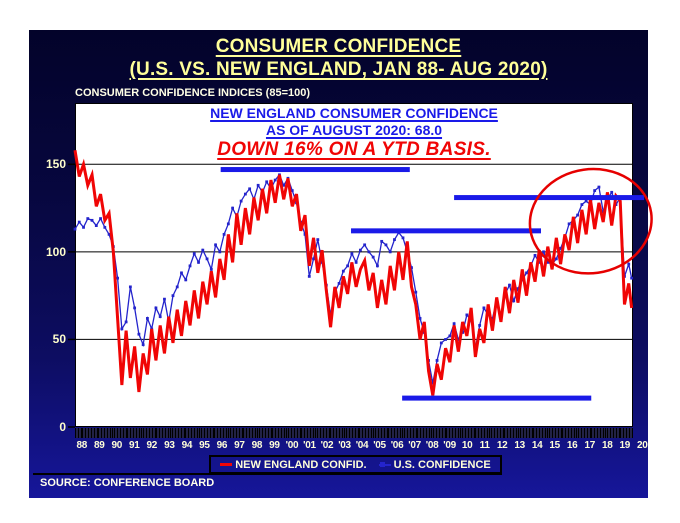 This screenshot has width=680, height=523. Describe the element at coordinates (226, 464) in the screenshot. I see `new-england-line-swatch-icon` at that location.